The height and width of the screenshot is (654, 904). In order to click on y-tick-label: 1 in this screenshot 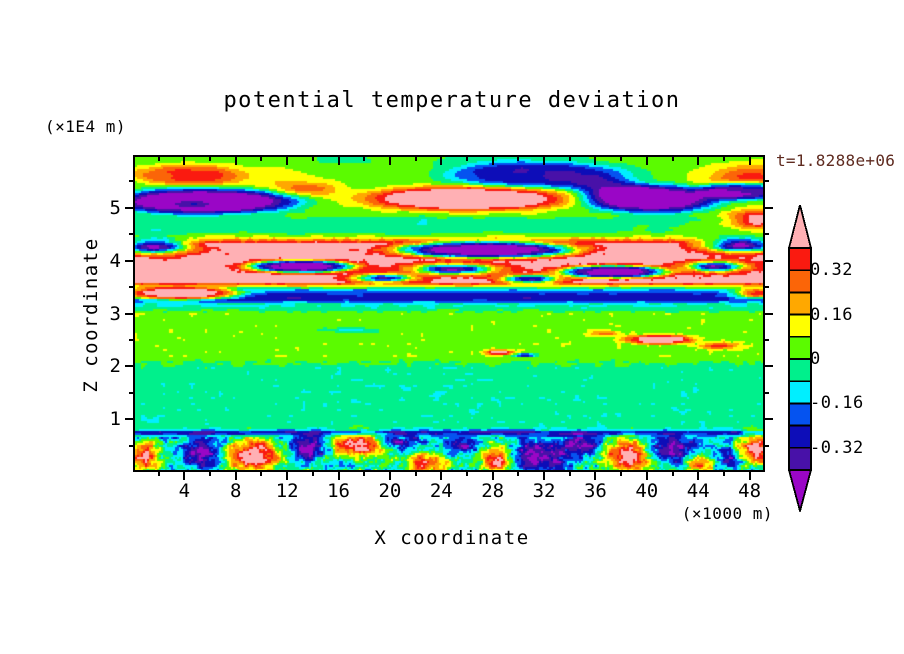, I will do `click(115, 419)`.